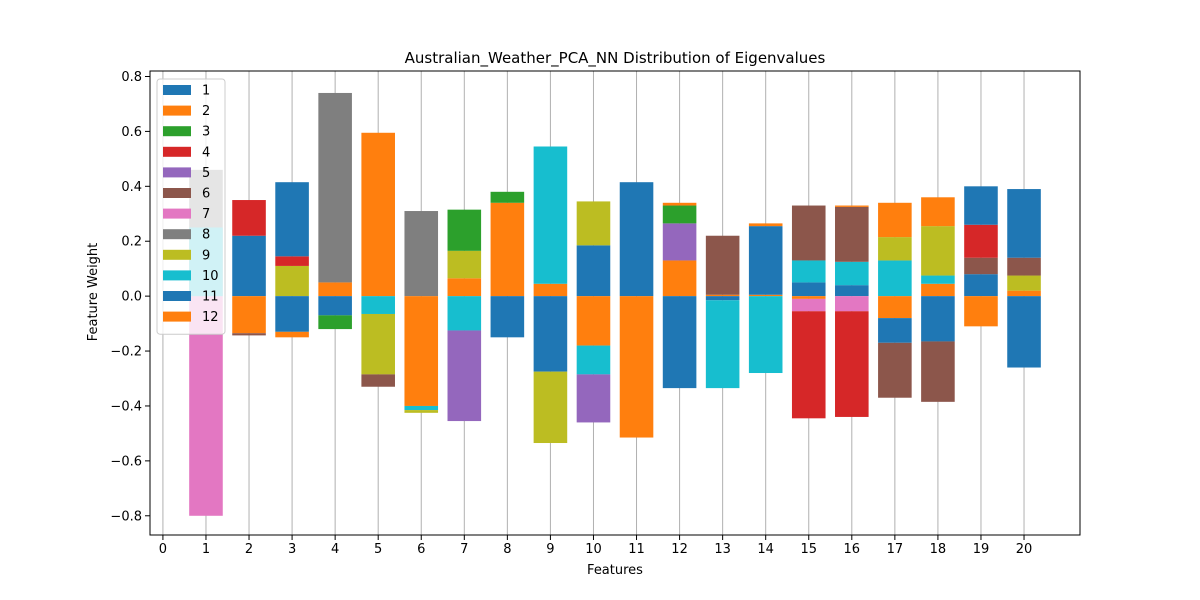 The height and width of the screenshot is (600, 1200). What do you see at coordinates (938, 549) in the screenshot?
I see `x-tick-label: 18` at bounding box center [938, 549].